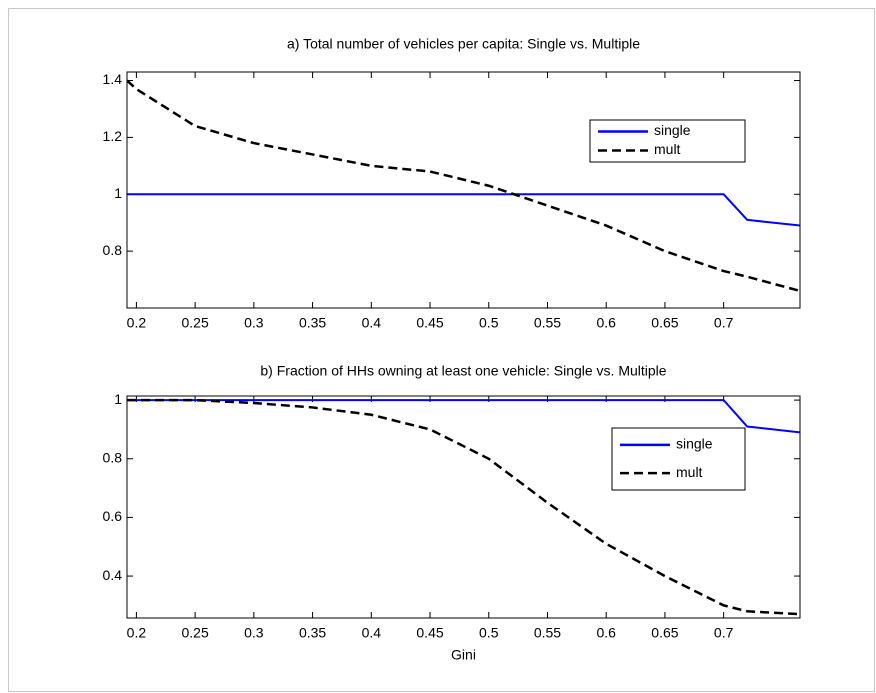  What do you see at coordinates (463, 655) in the screenshot?
I see `x-axis-label: Gini` at bounding box center [463, 655].